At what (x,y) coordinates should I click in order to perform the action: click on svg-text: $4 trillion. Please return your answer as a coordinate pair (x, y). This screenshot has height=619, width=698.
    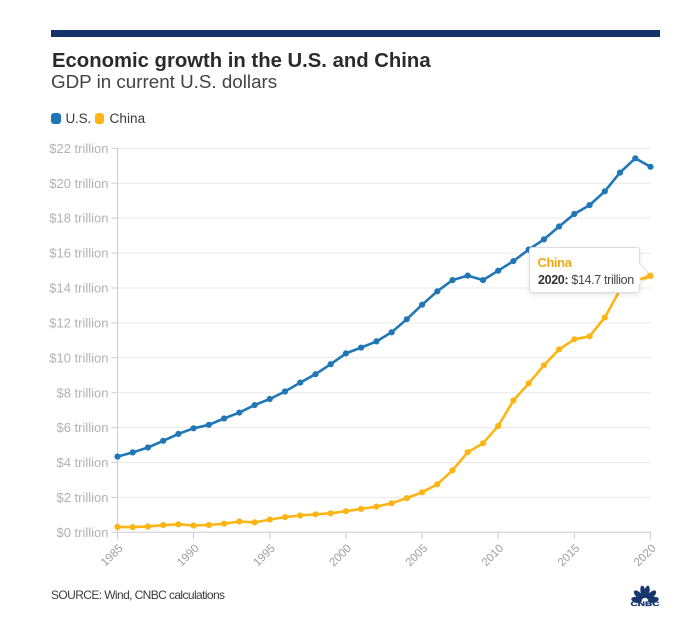
    Looking at the image, I should click on (82, 462).